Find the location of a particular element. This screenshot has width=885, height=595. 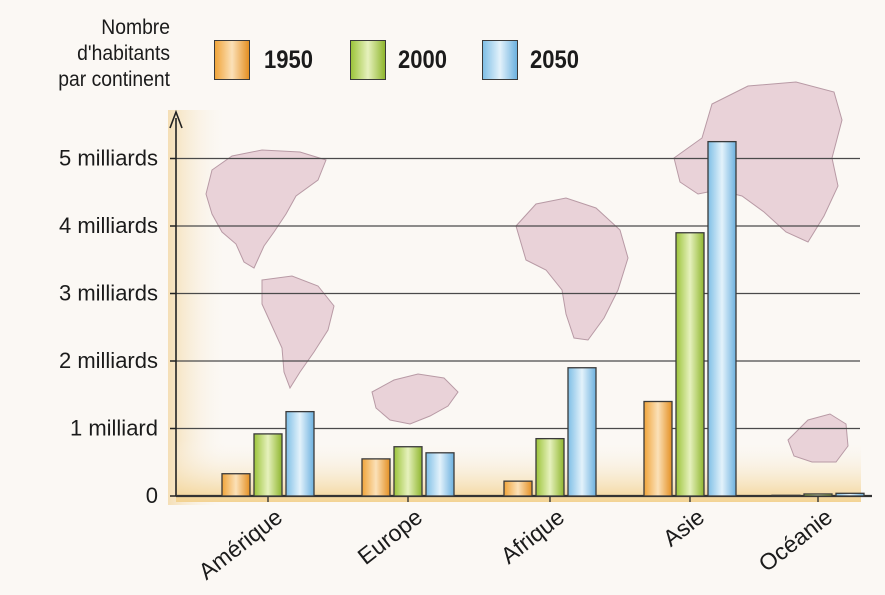

y-axis-arrow-icon is located at coordinates (176, 119).